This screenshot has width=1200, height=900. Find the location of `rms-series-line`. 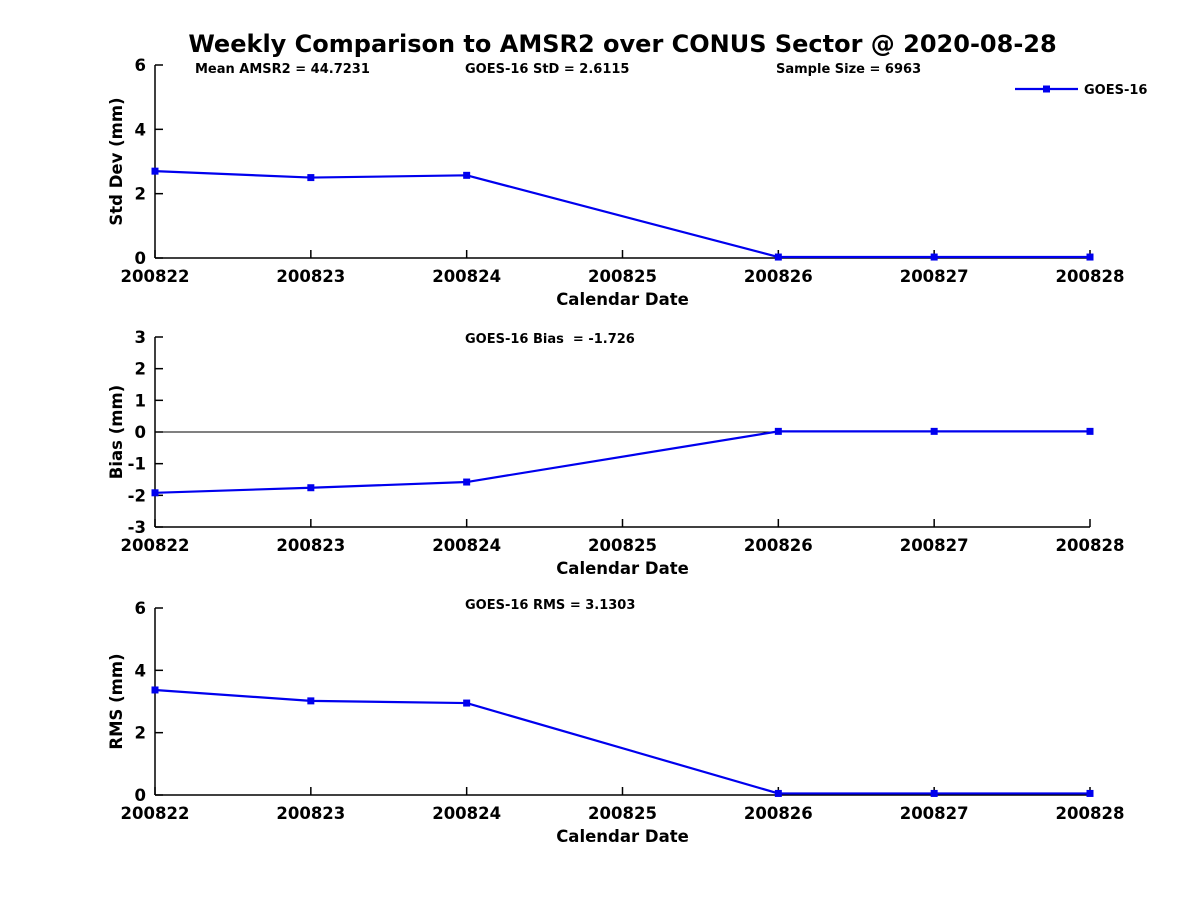

rms-series-line is located at coordinates (622, 741).